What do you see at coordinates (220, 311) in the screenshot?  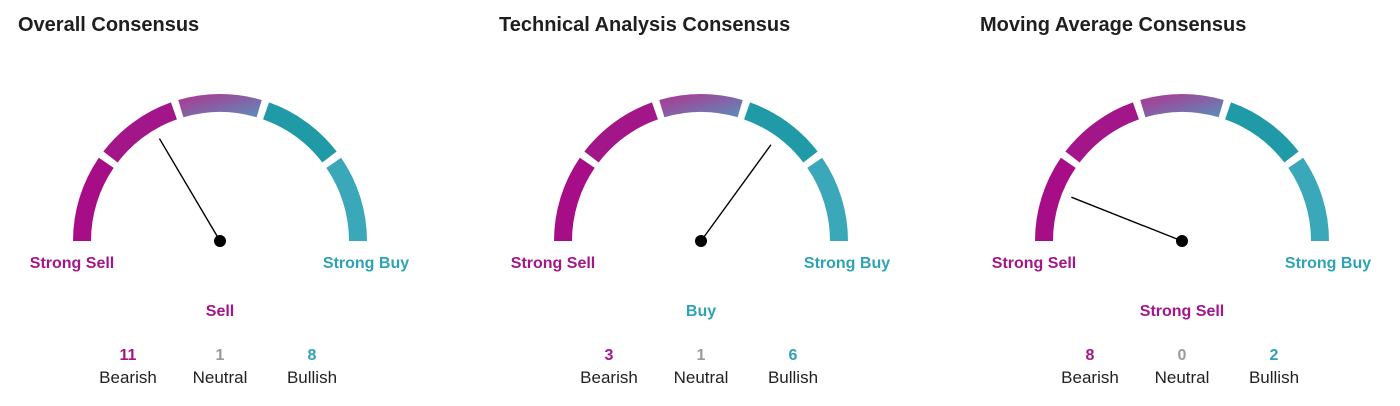 I see `consensus-verdict: Sell` at bounding box center [220, 311].